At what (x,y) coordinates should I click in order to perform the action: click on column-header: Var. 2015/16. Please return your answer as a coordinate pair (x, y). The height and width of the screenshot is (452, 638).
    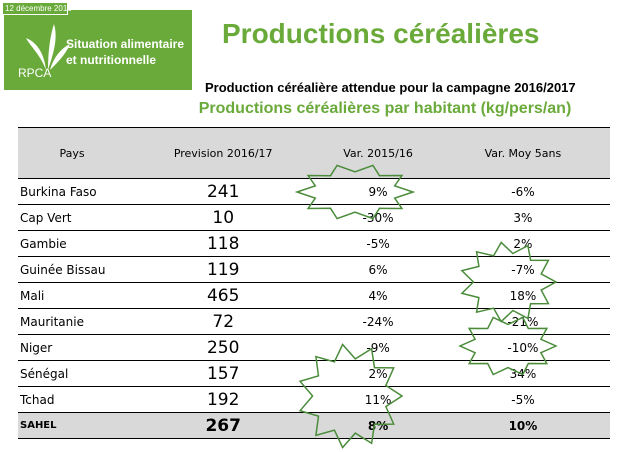
    Looking at the image, I should click on (378, 153).